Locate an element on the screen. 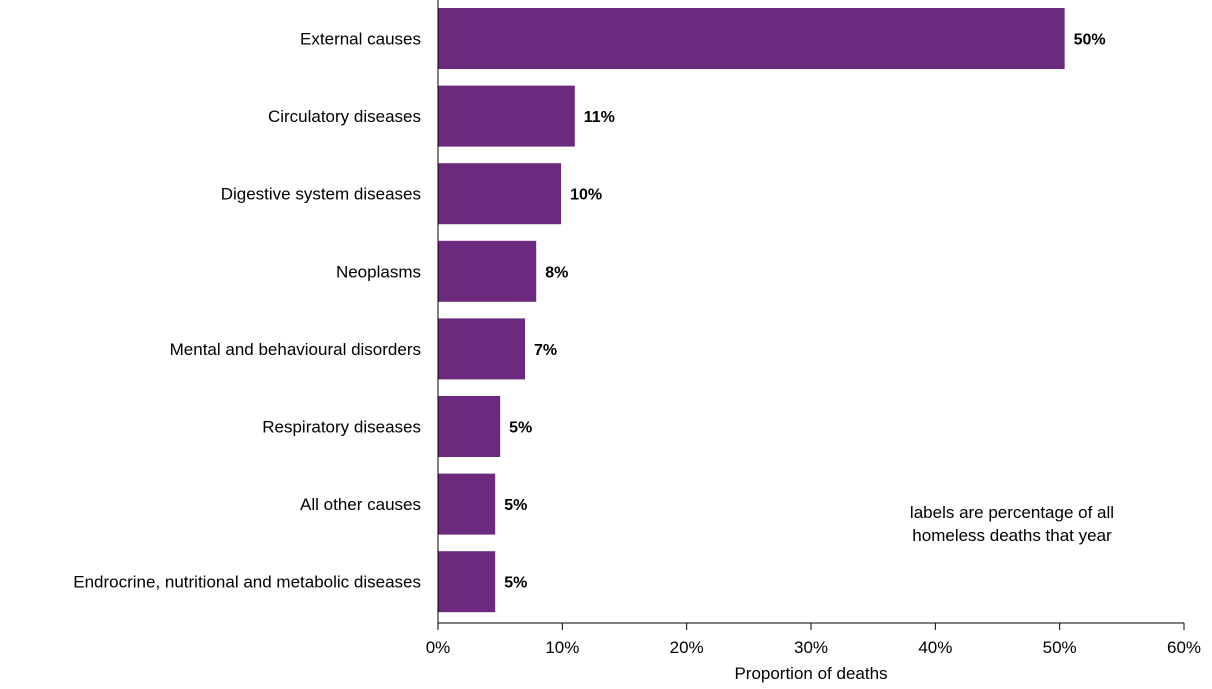 The height and width of the screenshot is (689, 1212). category-label: Respiratory diseases is located at coordinates (341, 427).